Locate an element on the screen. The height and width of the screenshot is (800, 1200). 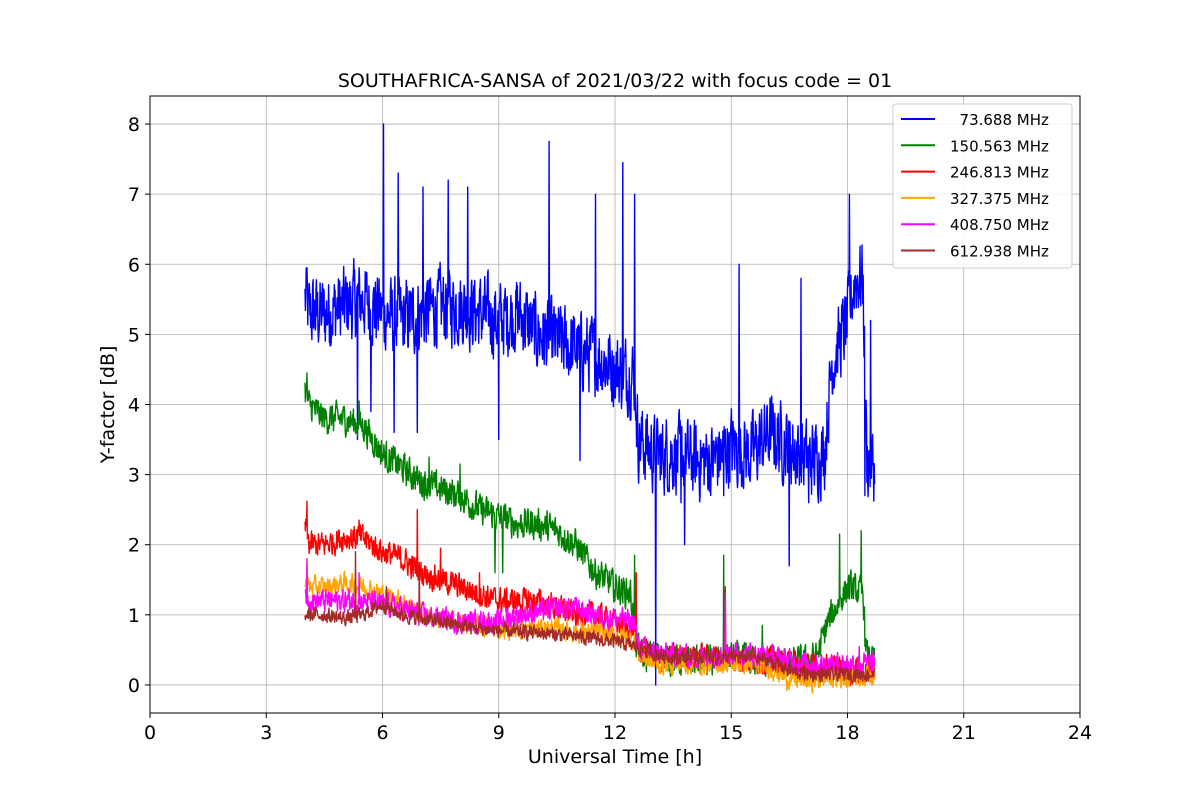
legend-label: 246.813 MHz is located at coordinates (999, 173).